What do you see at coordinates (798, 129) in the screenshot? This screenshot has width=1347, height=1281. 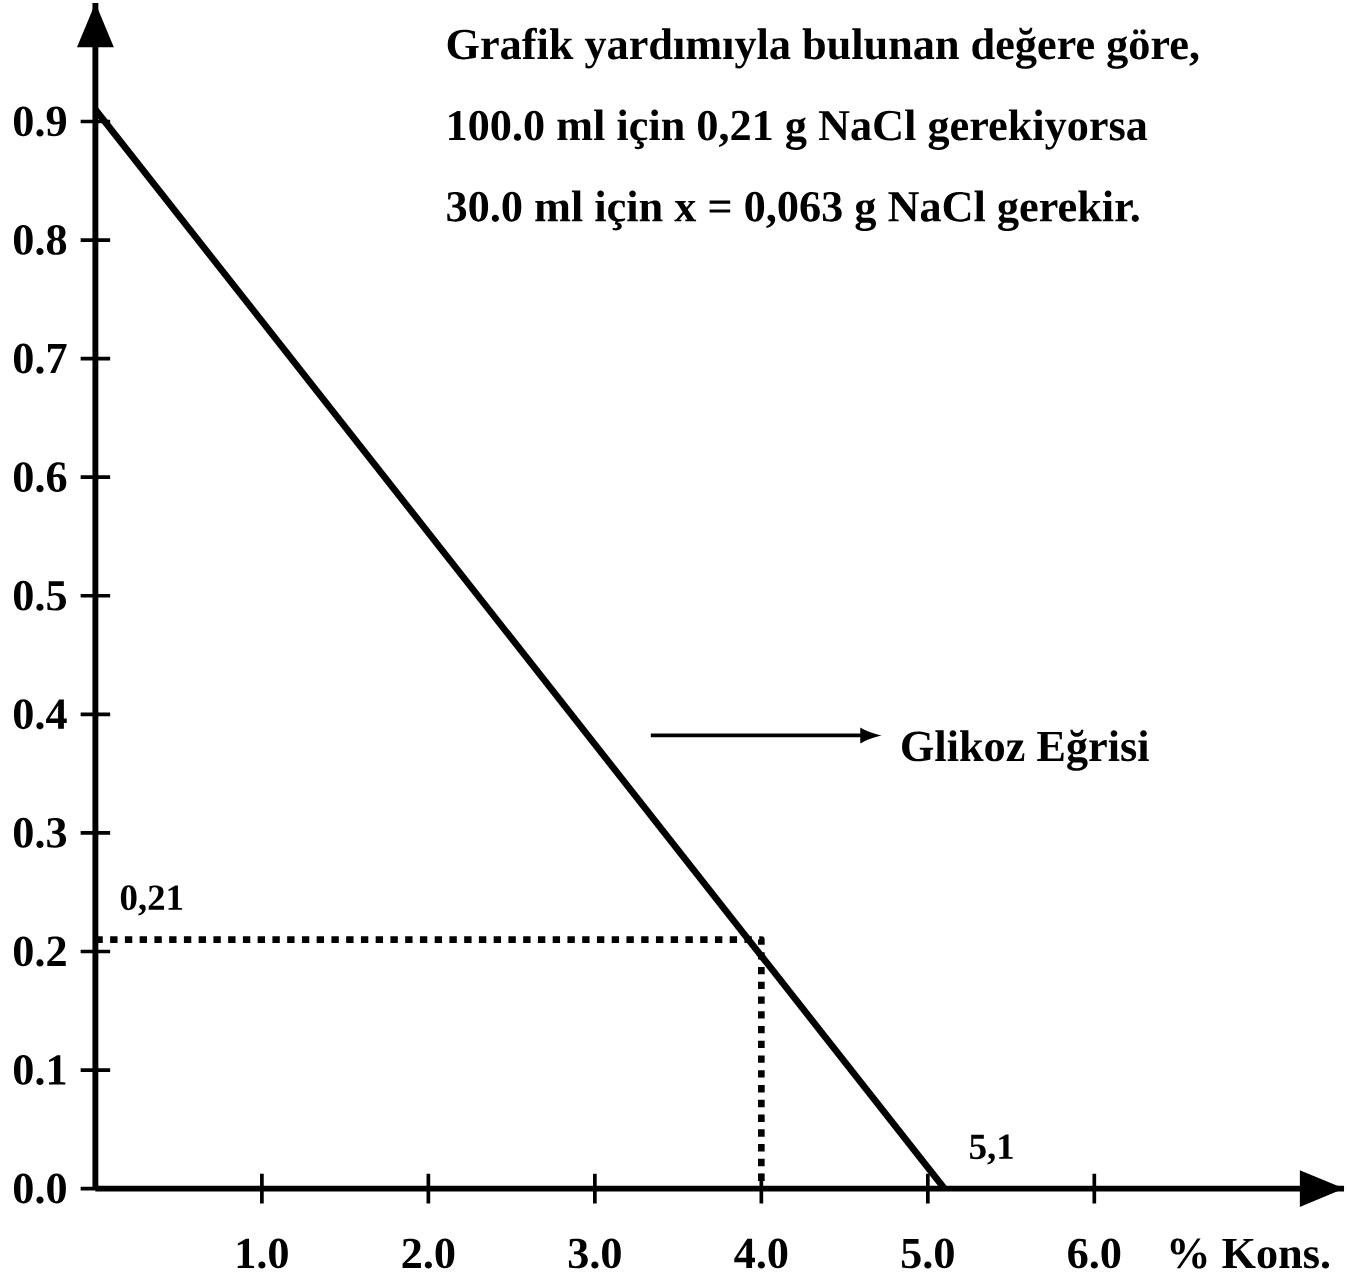 I see `annotation: 100.0 ml için 0,21 g NaCl gerekiyorsa` at bounding box center [798, 129].